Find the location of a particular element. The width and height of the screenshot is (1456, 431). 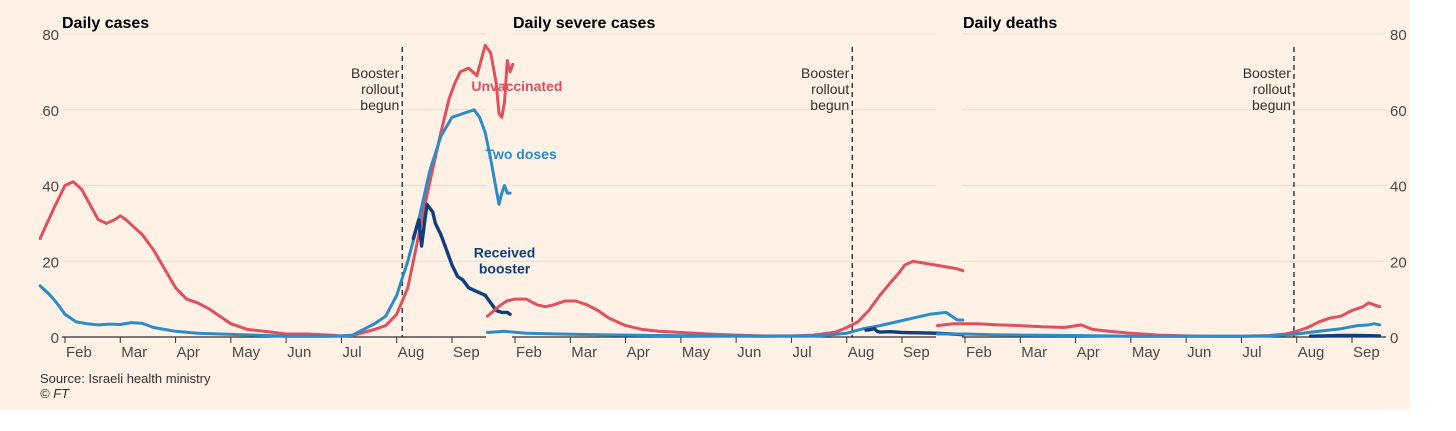

chart-2-xtick-label-apr: Apr is located at coordinates (638, 352).